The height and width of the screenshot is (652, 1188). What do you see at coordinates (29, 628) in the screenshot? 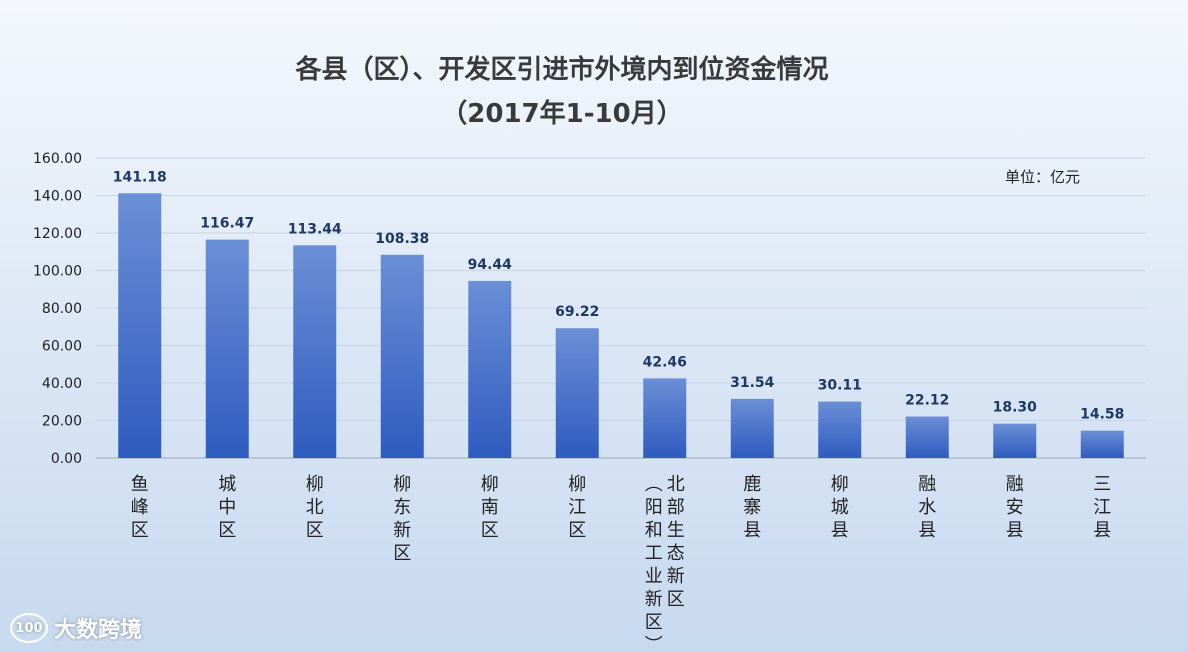
I see `watermark-logo: 100` at bounding box center [29, 628].